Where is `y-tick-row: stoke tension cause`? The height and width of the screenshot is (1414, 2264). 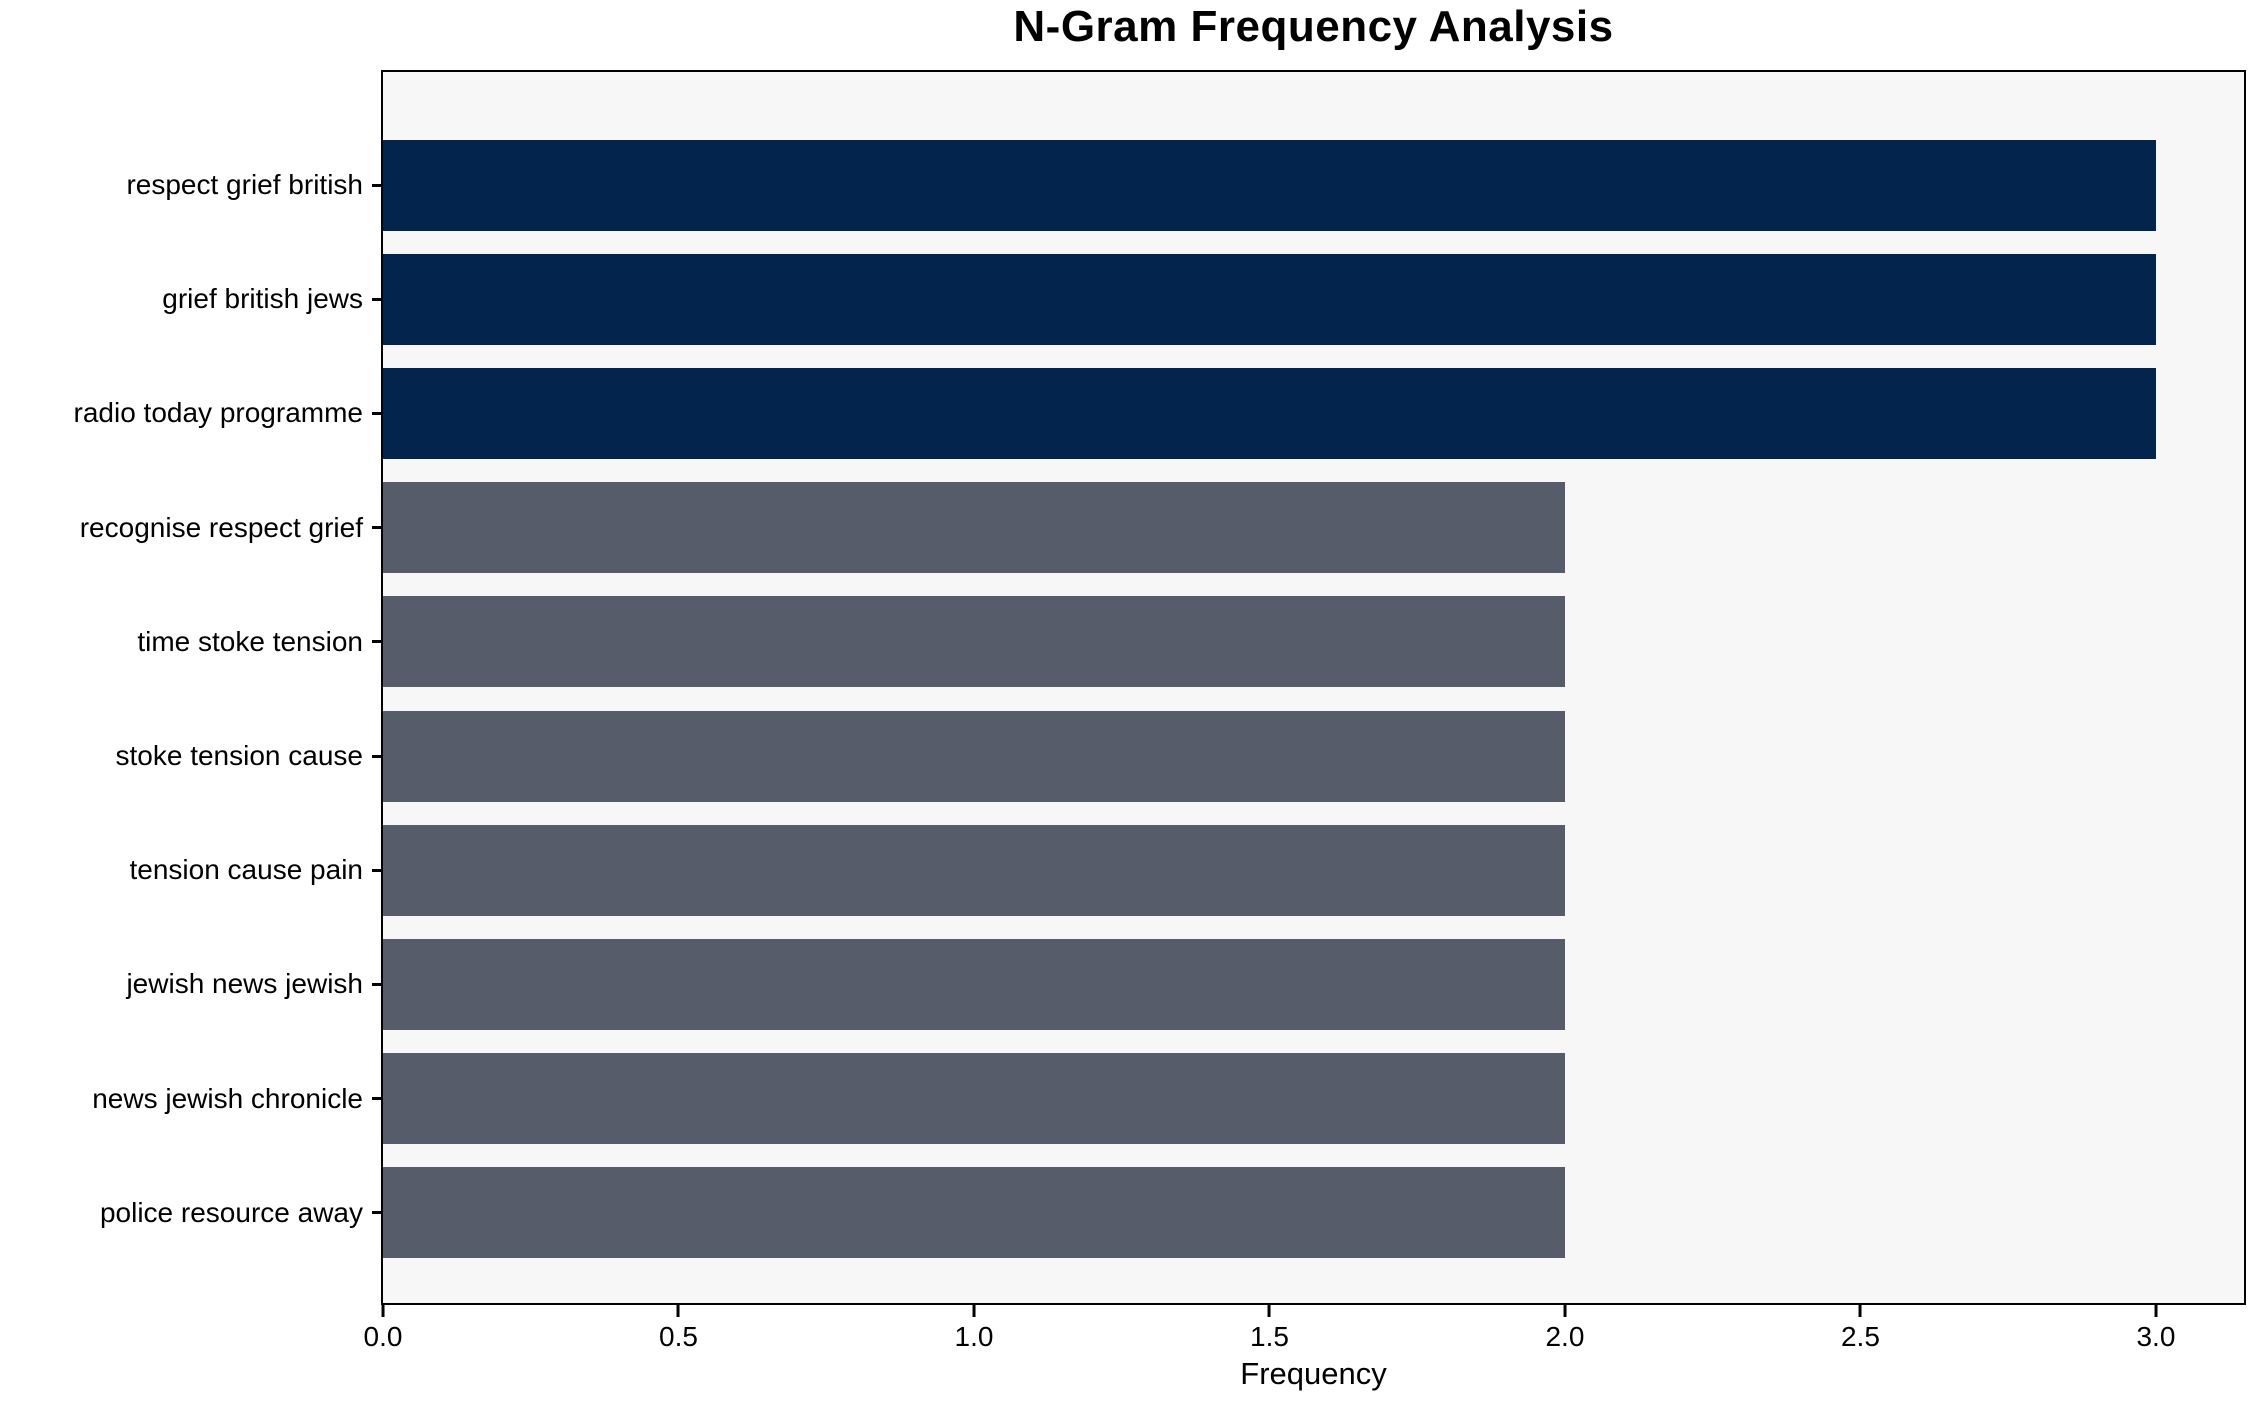
y-tick-row: stoke tension cause is located at coordinates (191, 756).